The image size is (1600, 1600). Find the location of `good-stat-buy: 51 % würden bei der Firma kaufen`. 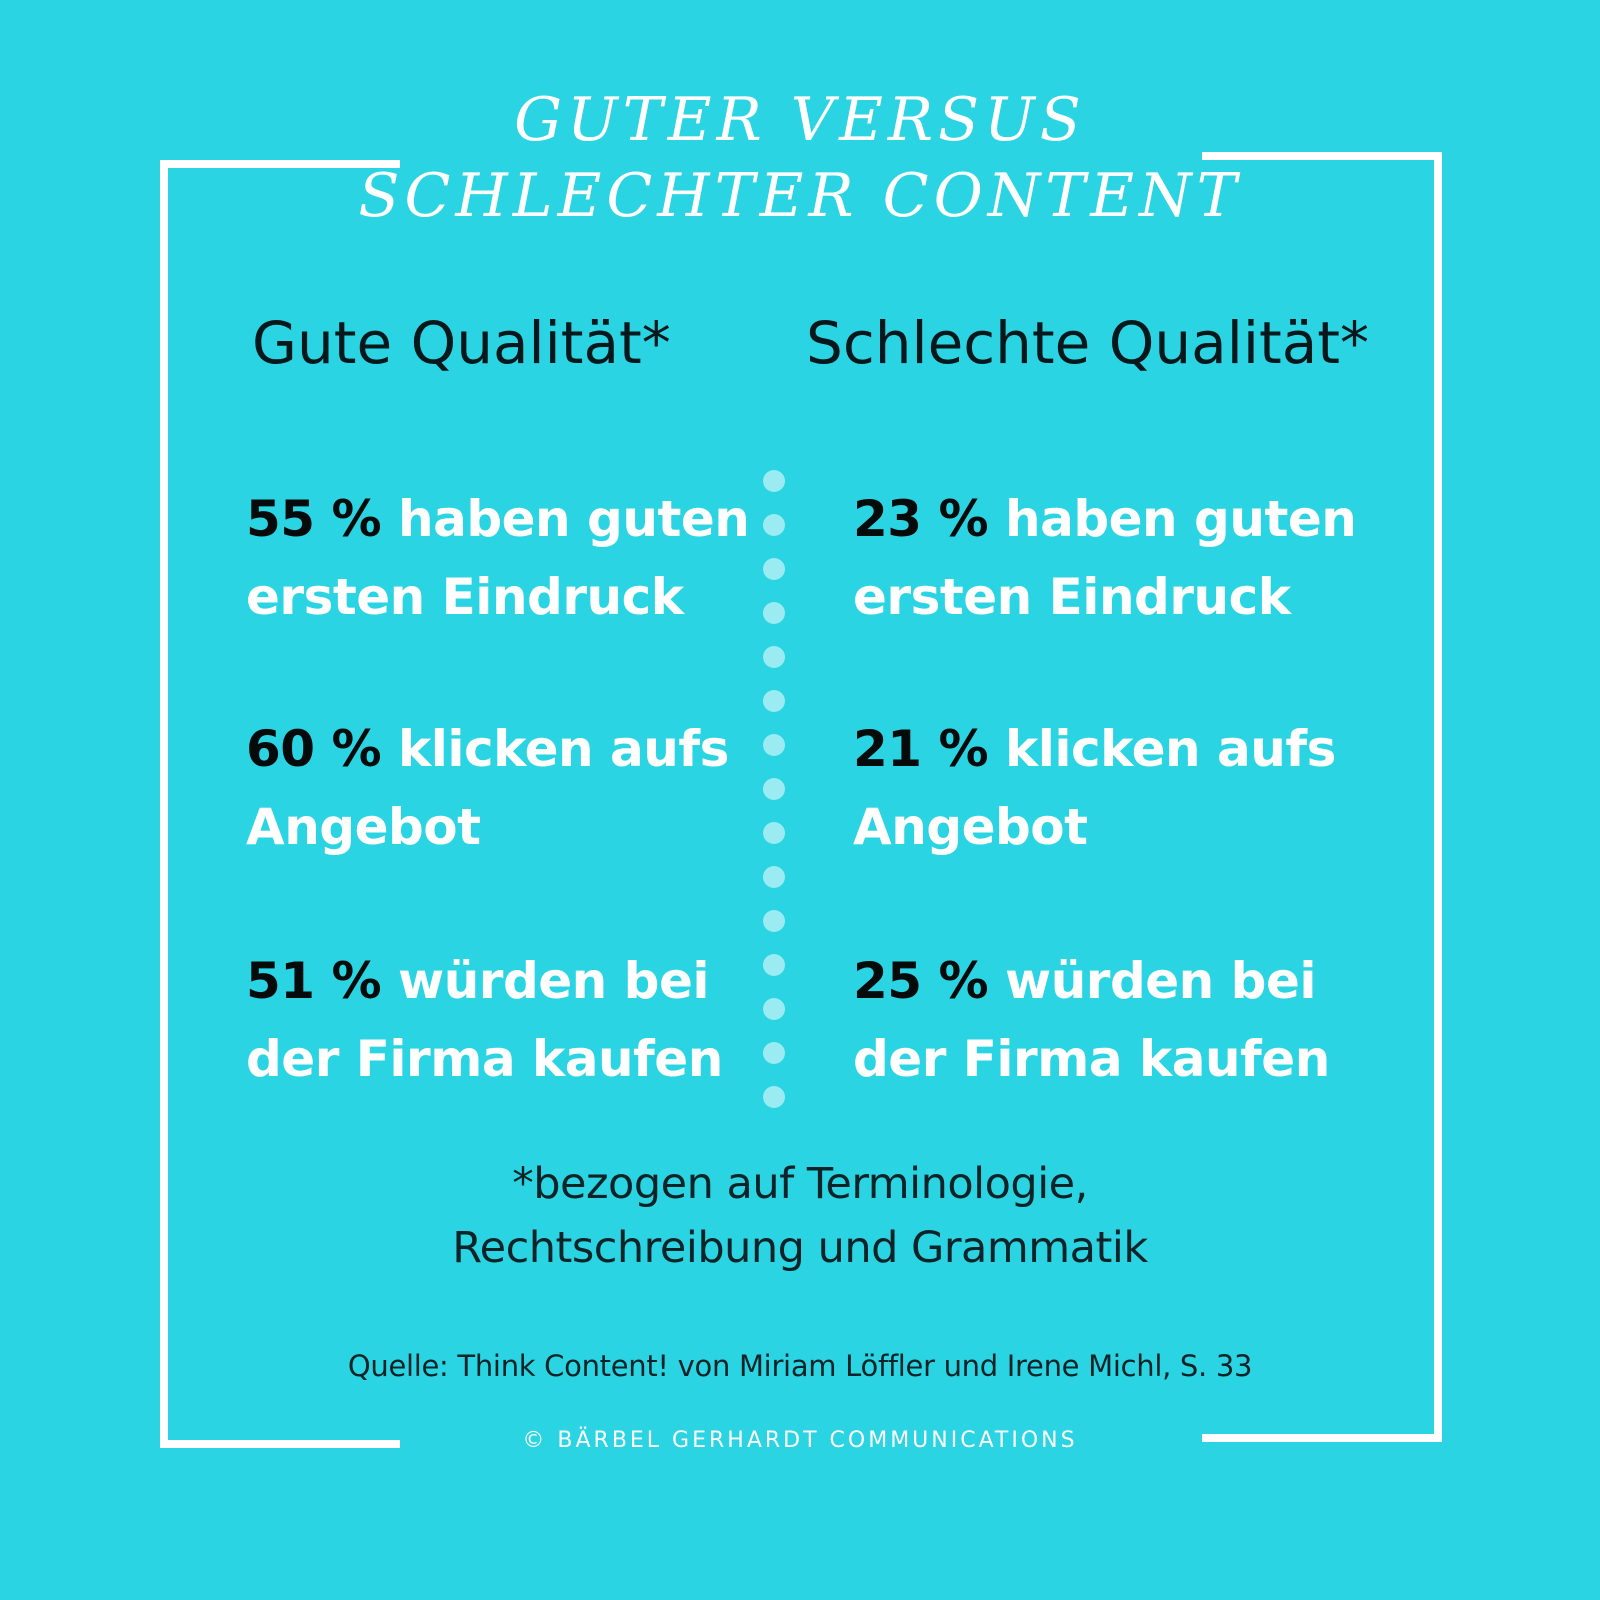

good-stat-buy: 51 % würden bei der Firma kaufen is located at coordinates (506, 1020).